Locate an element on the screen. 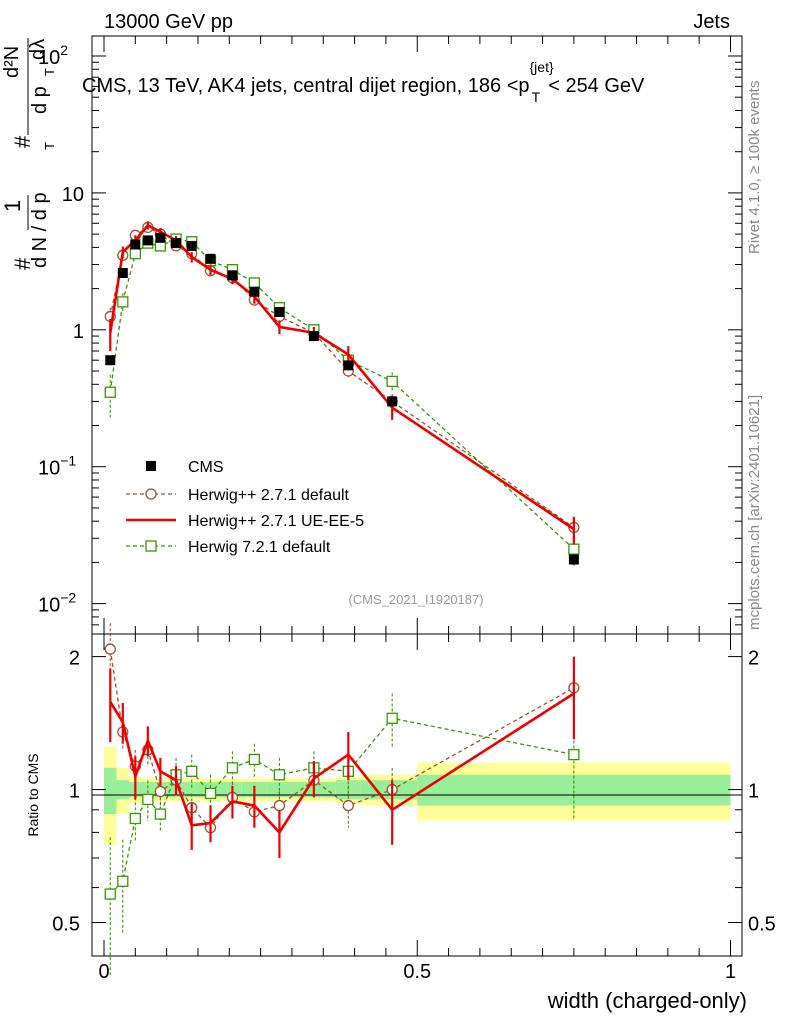 The width and height of the screenshot is (786, 1024). analysis-watermark: (CMS_2021_I1920187) is located at coordinates (415, 599).